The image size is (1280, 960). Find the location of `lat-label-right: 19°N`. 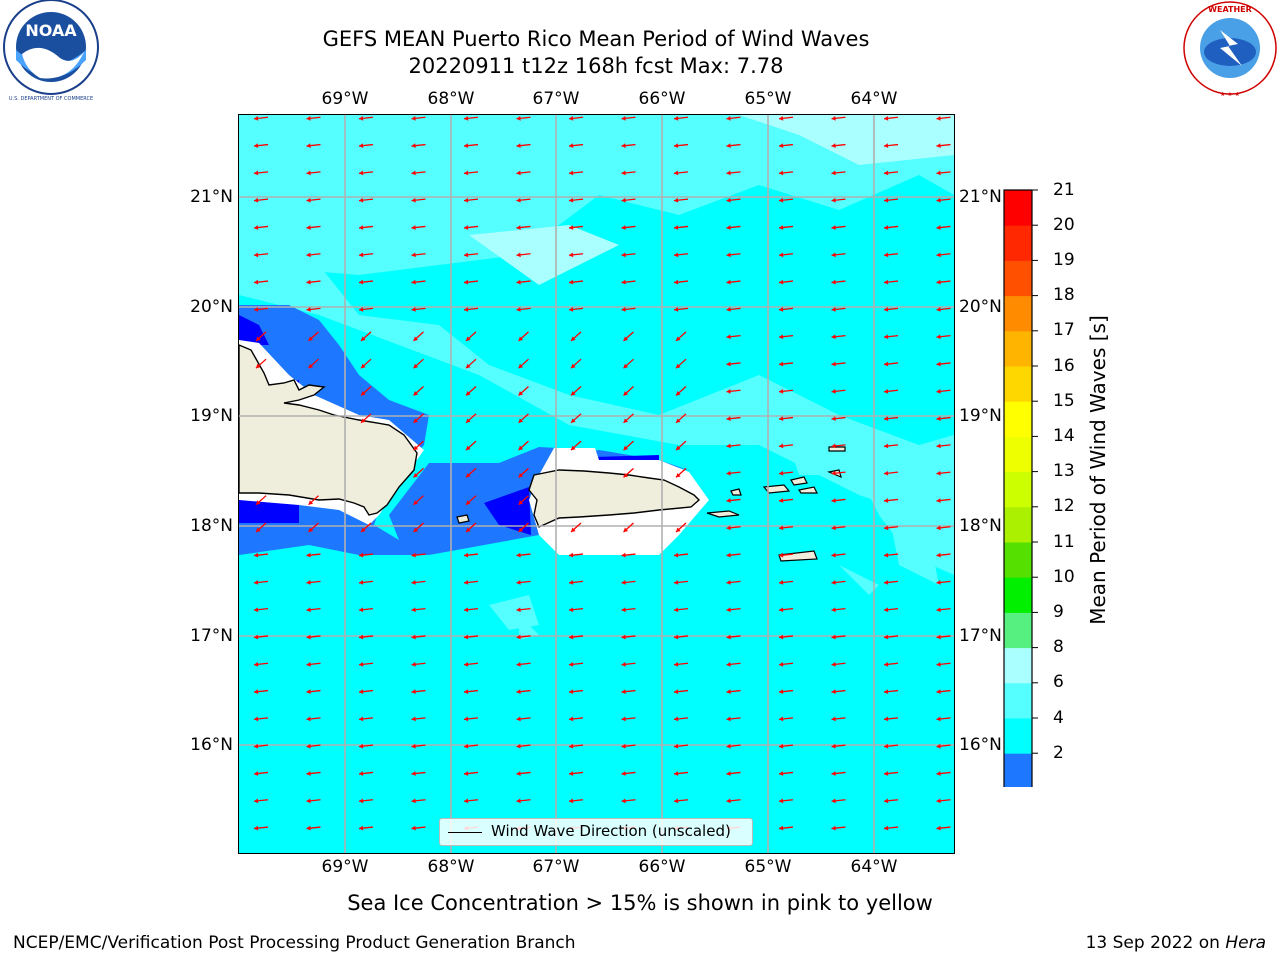

lat-label-right: 19°N is located at coordinates (980, 416).